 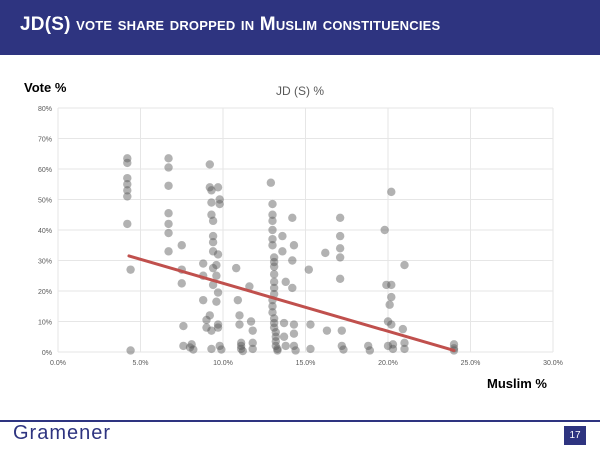 What do you see at coordinates (517, 383) in the screenshot?
I see `x-axis-caption: Muslim %` at bounding box center [517, 383].